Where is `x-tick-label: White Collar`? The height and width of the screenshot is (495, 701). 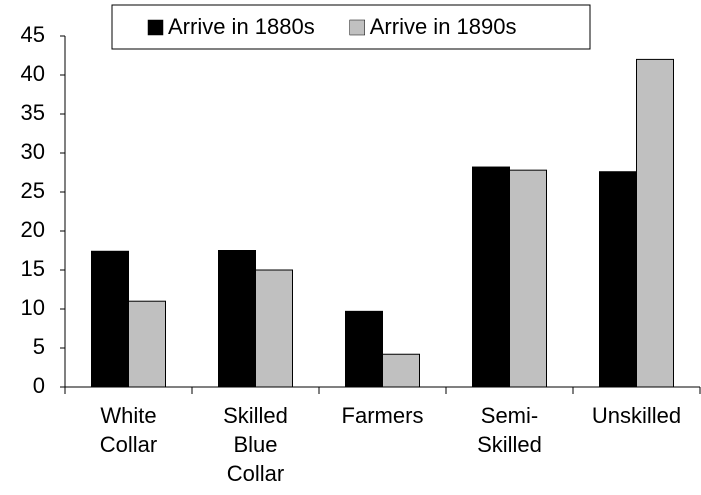
x-tick-label: White Collar is located at coordinates (128, 430).